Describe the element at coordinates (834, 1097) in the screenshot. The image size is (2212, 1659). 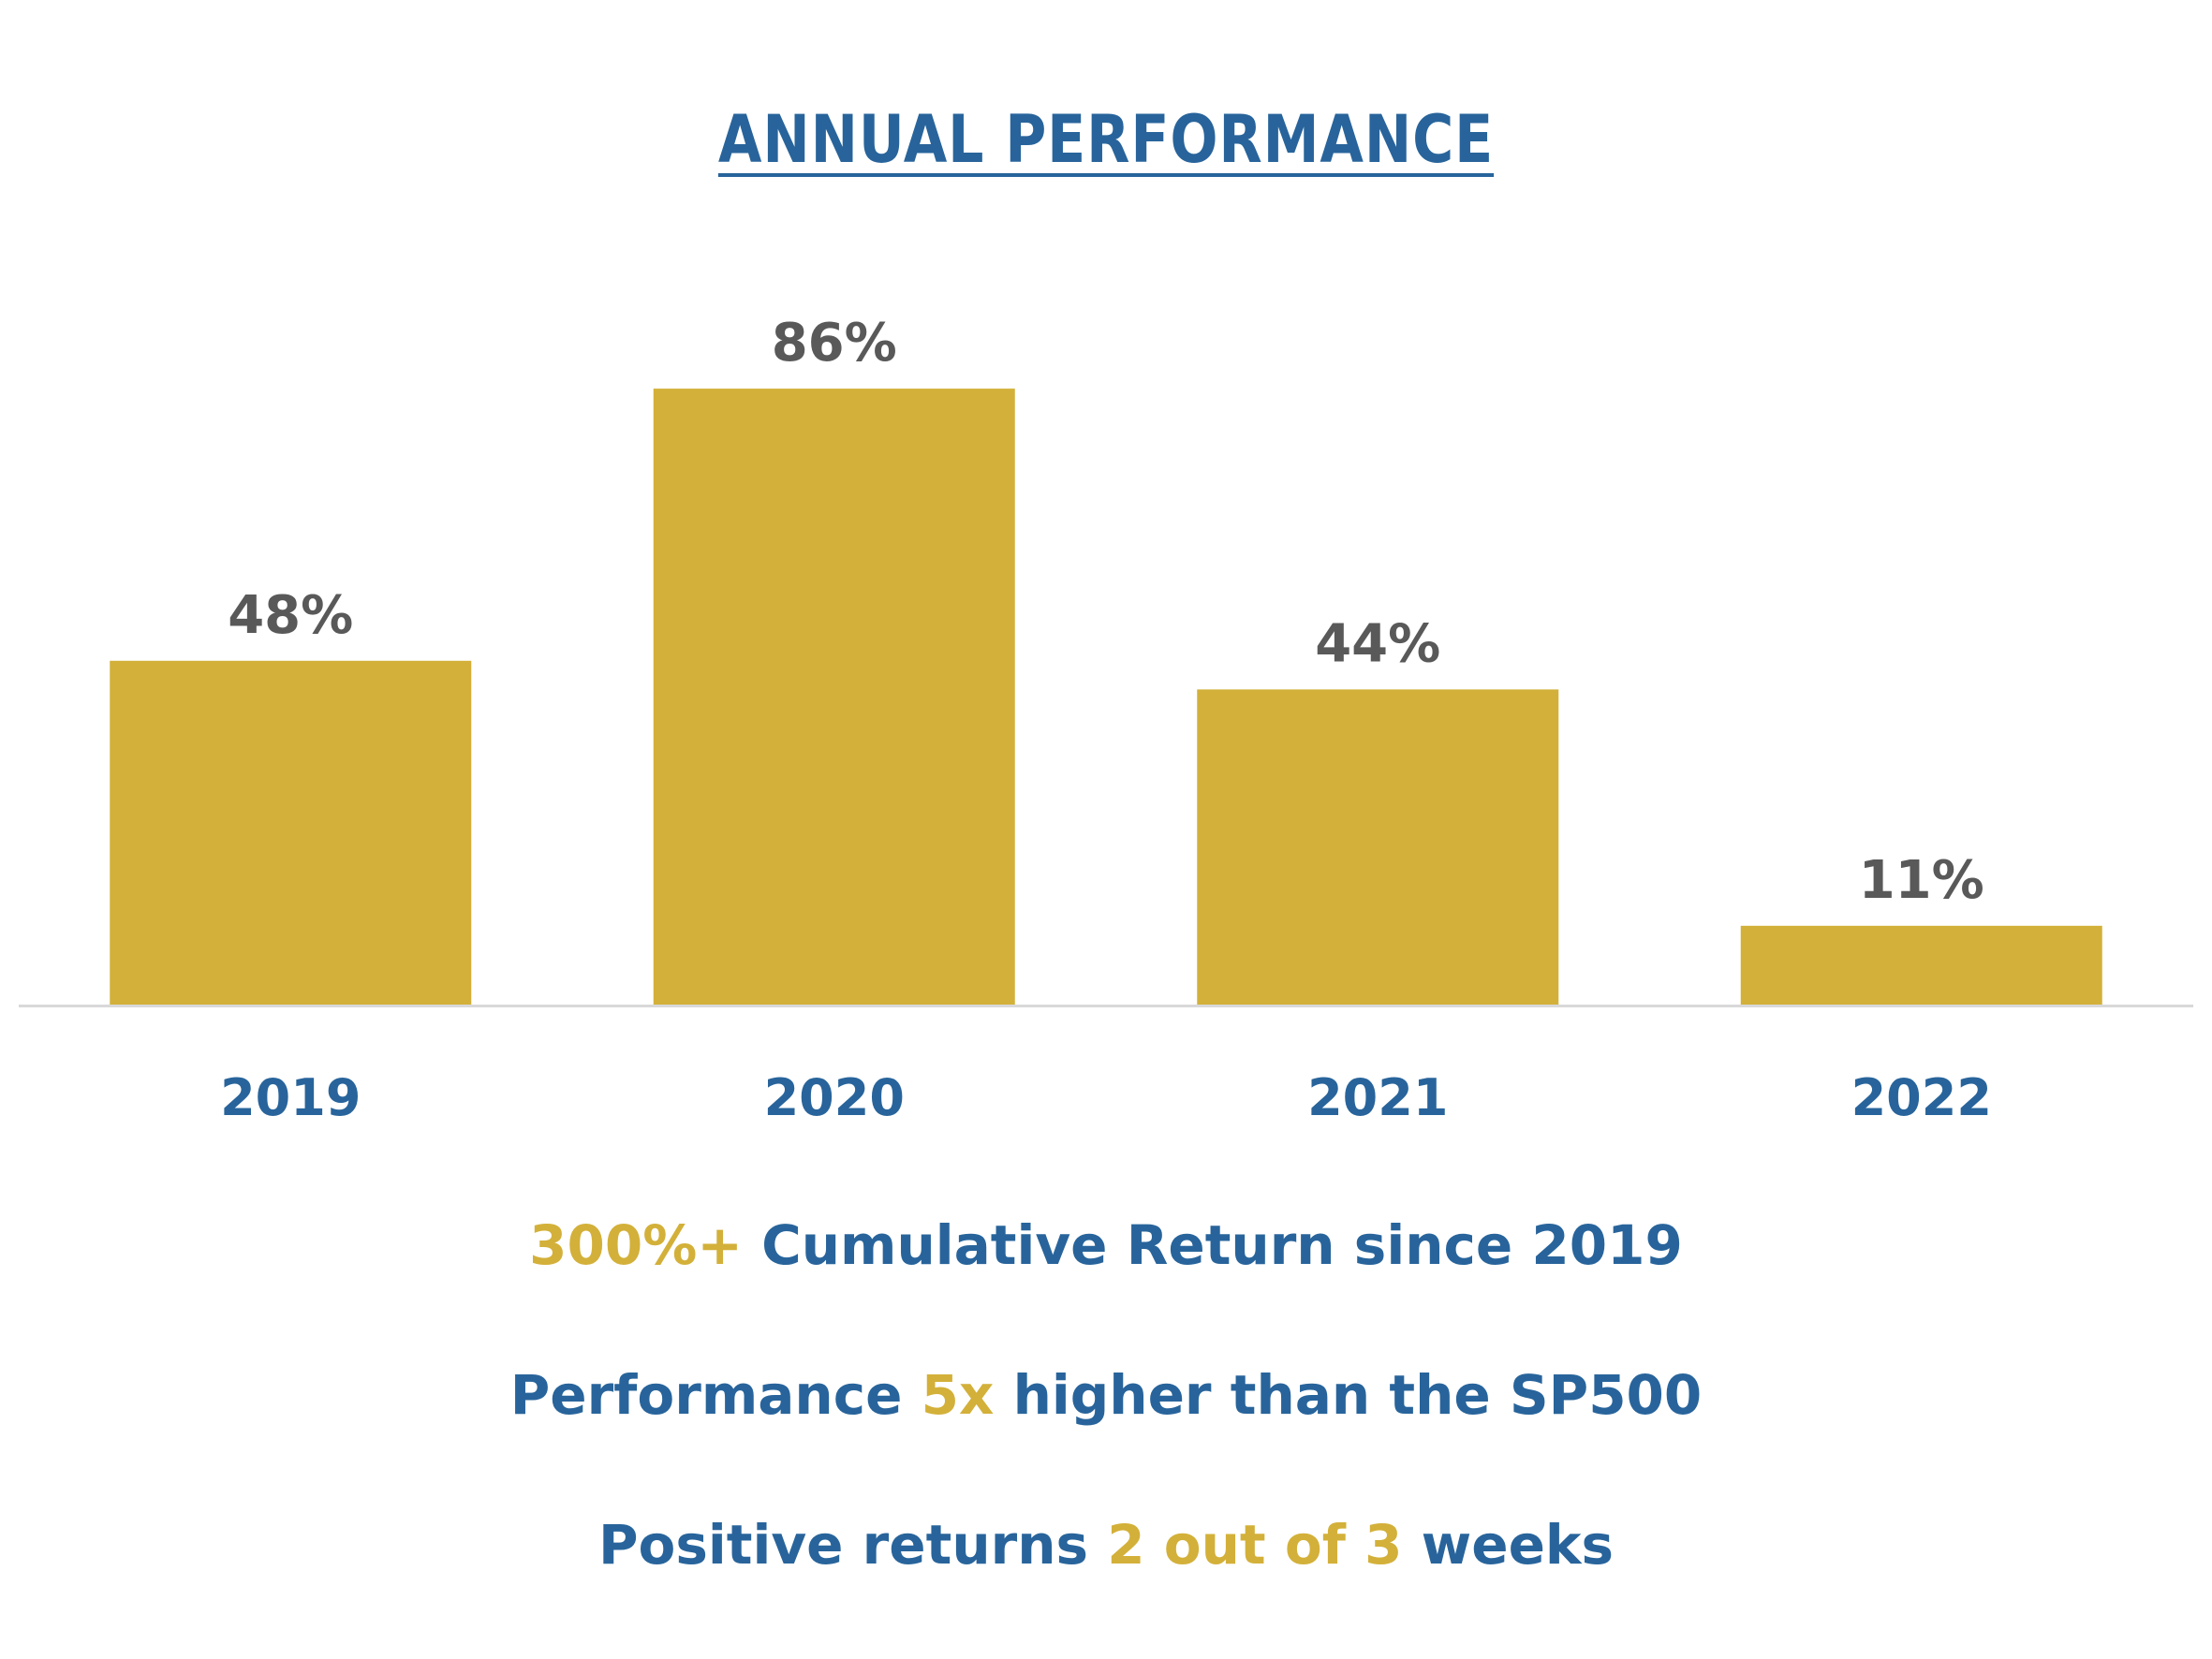
I see `category-label-2020: 2020` at that location.